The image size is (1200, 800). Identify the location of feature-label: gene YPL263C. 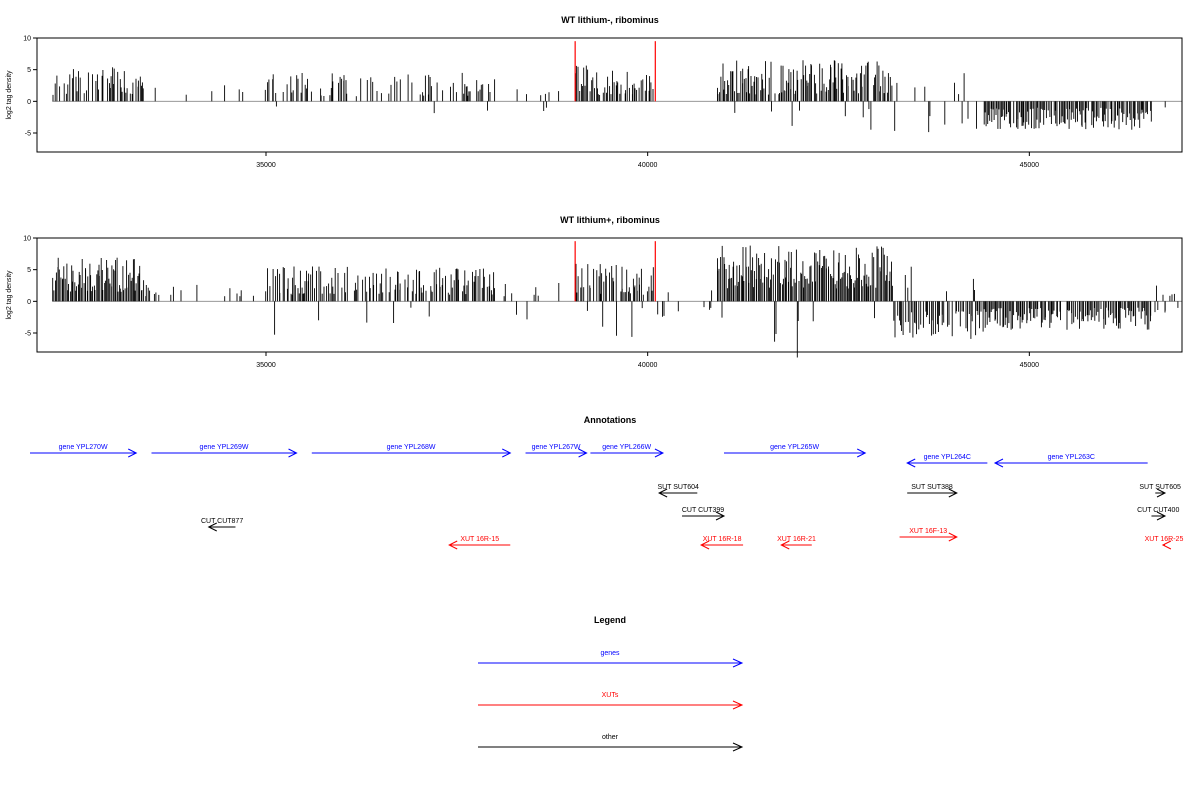
(1071, 457).